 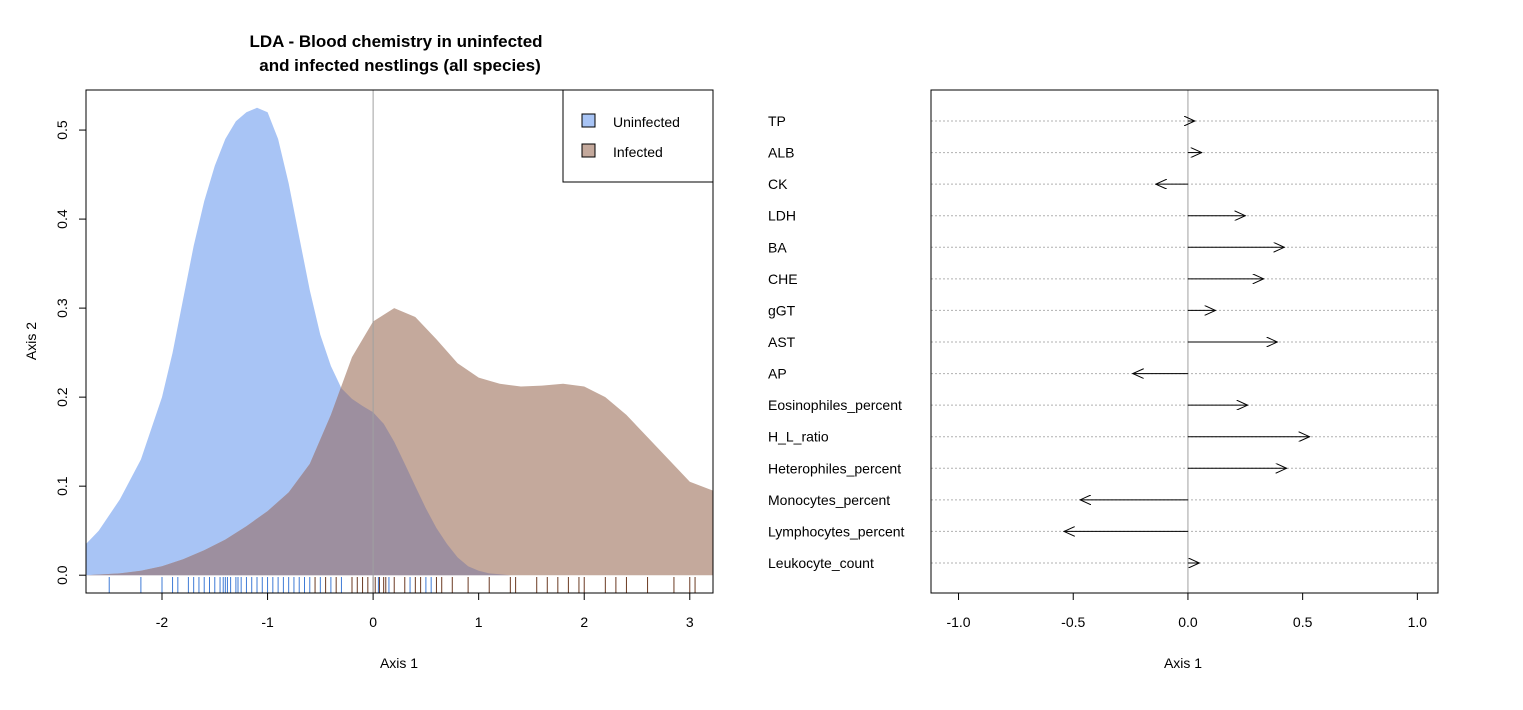 What do you see at coordinates (70, 352) in the screenshot?
I see `y-axis-left: 0.0 0.1 0.2 0.3 0.4 0.5` at bounding box center [70, 352].